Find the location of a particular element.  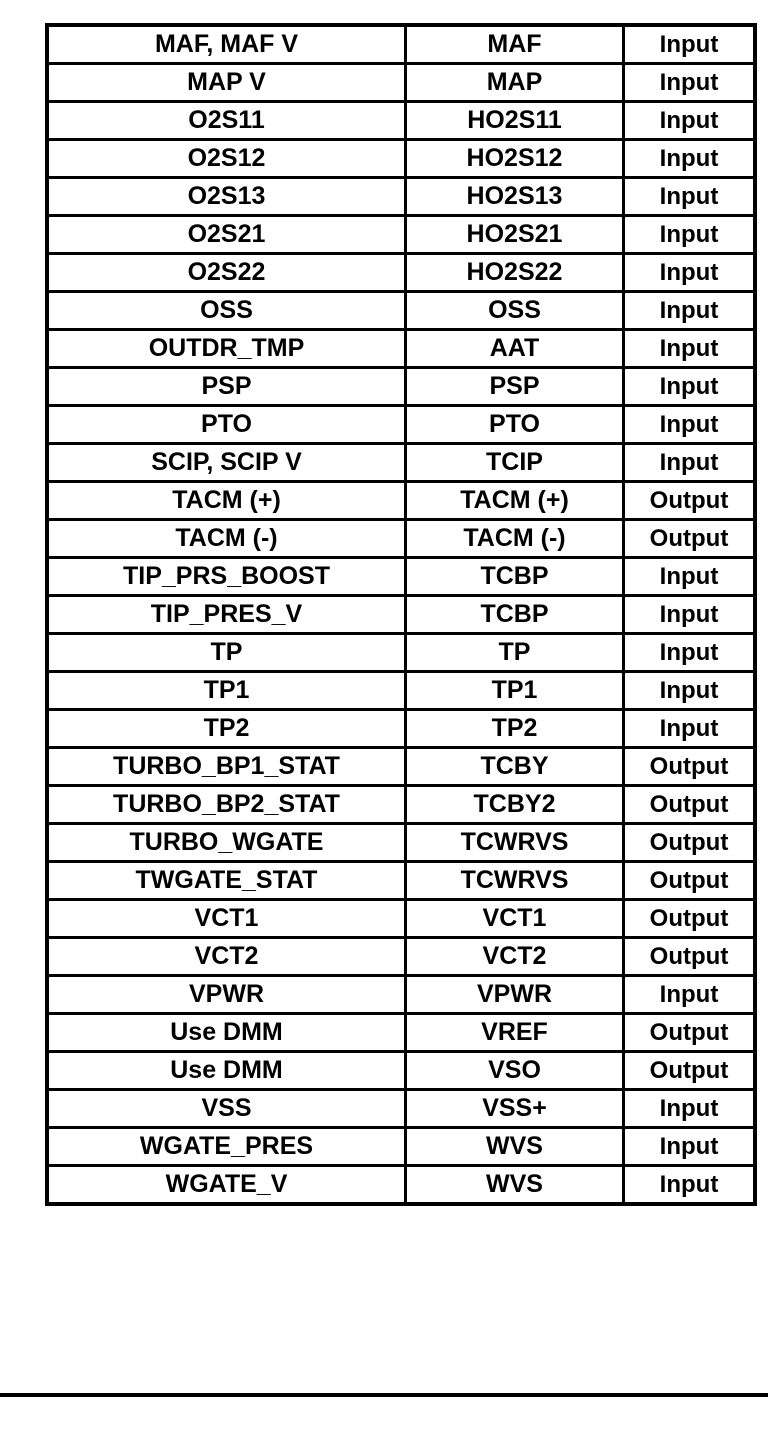

cell-pid: TCWRVS is located at coordinates (514, 880).